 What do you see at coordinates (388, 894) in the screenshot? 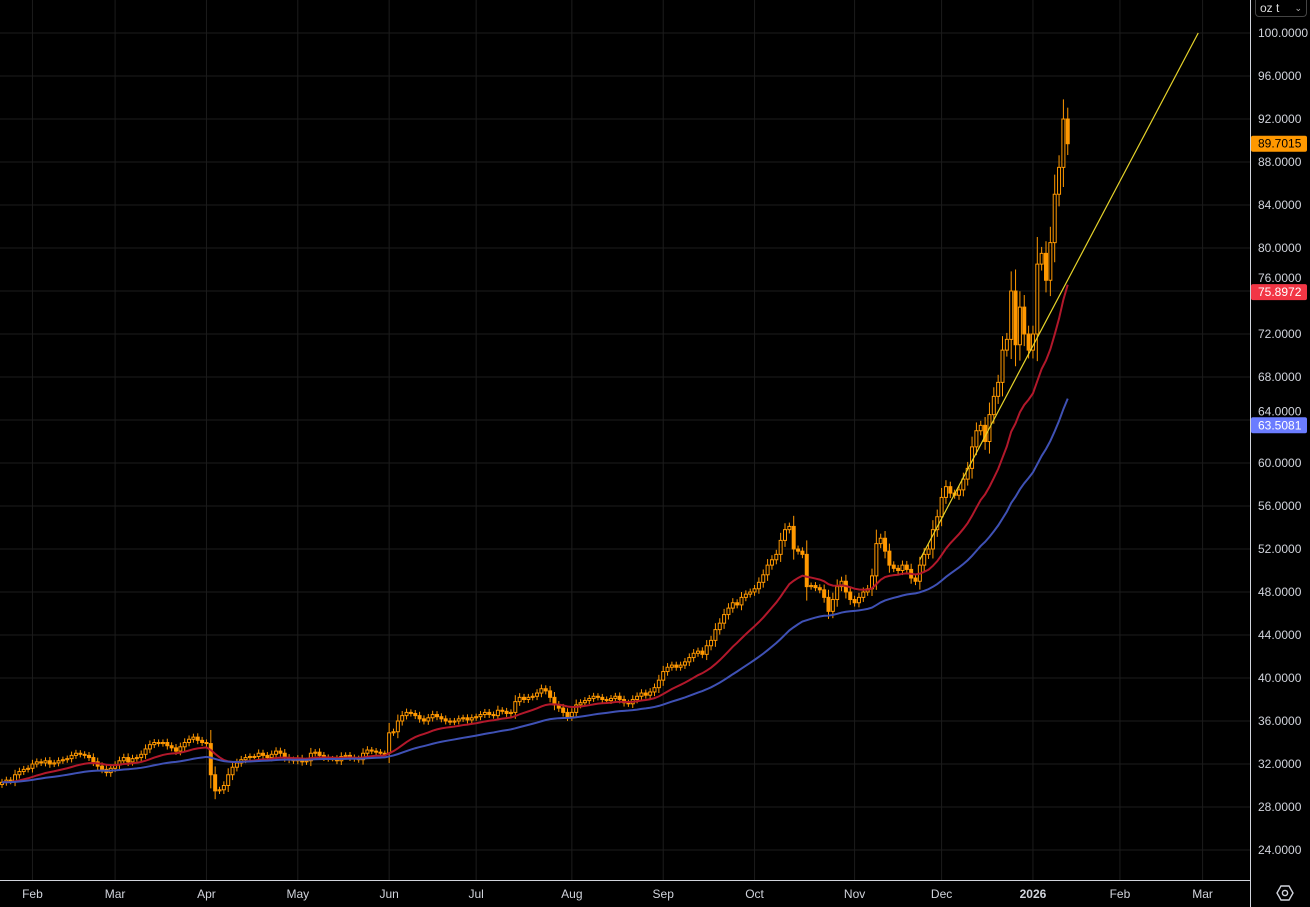
I see `time-tick-label: Jun` at bounding box center [388, 894].